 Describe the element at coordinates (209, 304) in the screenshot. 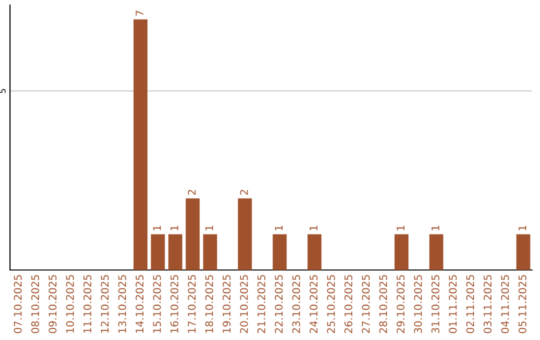

I see `x-tick-label: 18.10.2025` at that location.